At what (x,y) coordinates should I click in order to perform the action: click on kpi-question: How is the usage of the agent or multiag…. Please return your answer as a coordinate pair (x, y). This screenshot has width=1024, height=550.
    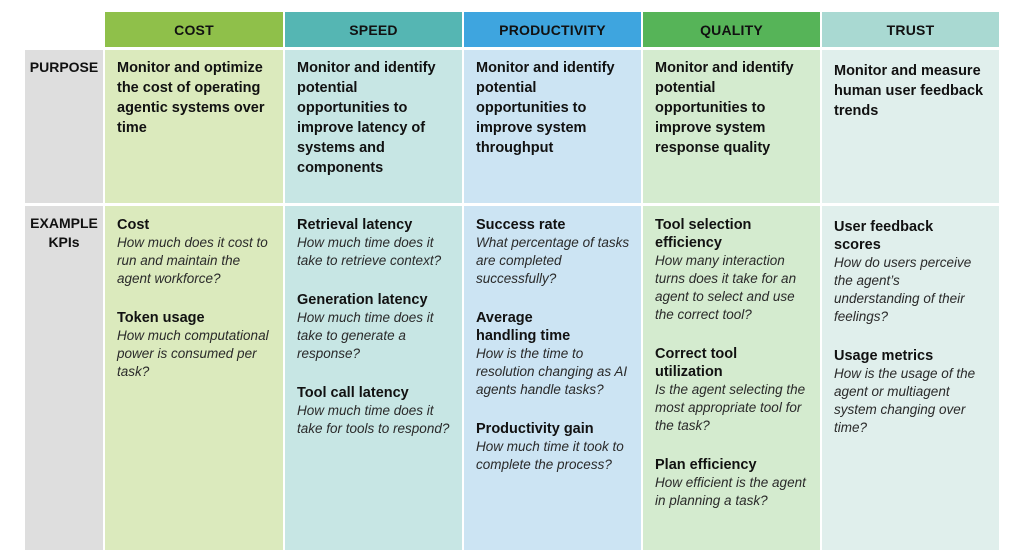
    Looking at the image, I should click on (905, 400).